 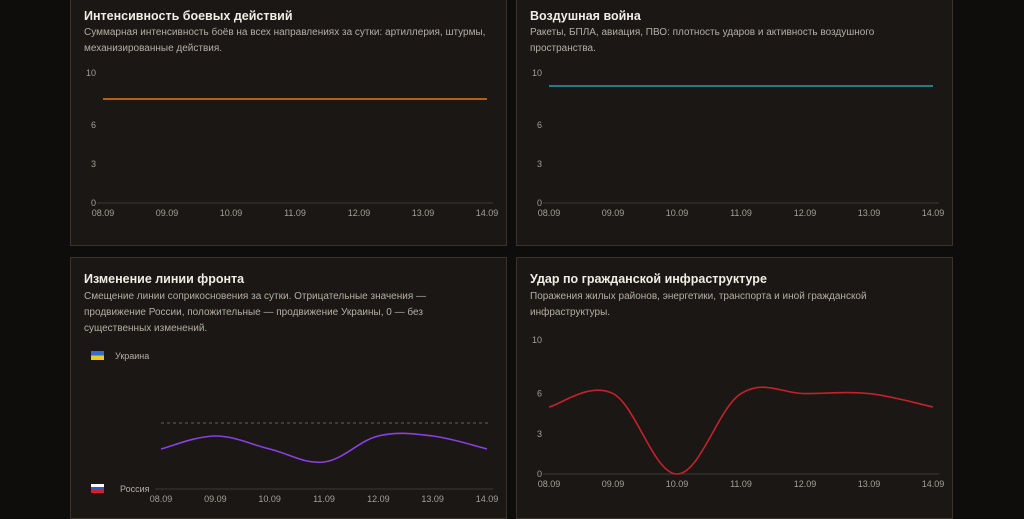 What do you see at coordinates (292, 143) in the screenshot?
I see `combat-intensity-chart: 0 3 6 10 08.09 09.09 10.09 11.09 12.09 13.09 14.09` at bounding box center [292, 143].